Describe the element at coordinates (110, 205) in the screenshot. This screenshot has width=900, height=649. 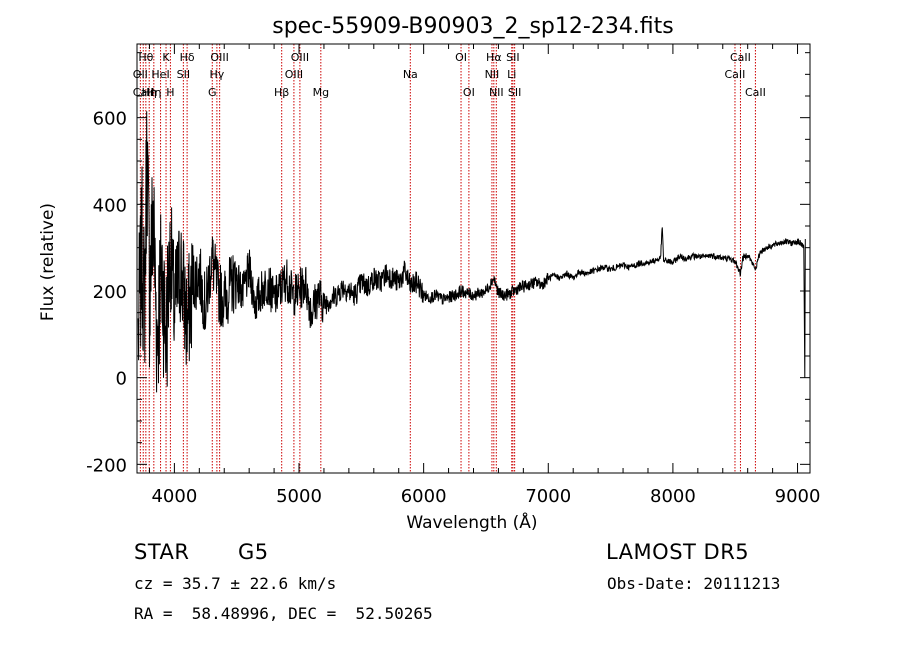
I see `y-tick-label: 400` at that location.